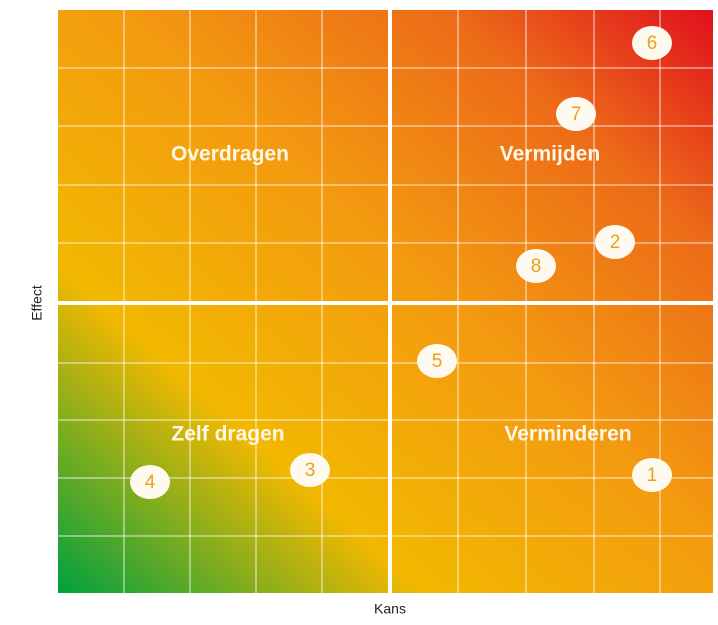 The height and width of the screenshot is (625, 718). Describe the element at coordinates (567, 434) in the screenshot. I see `quadrant-label: Verminderen` at that location.